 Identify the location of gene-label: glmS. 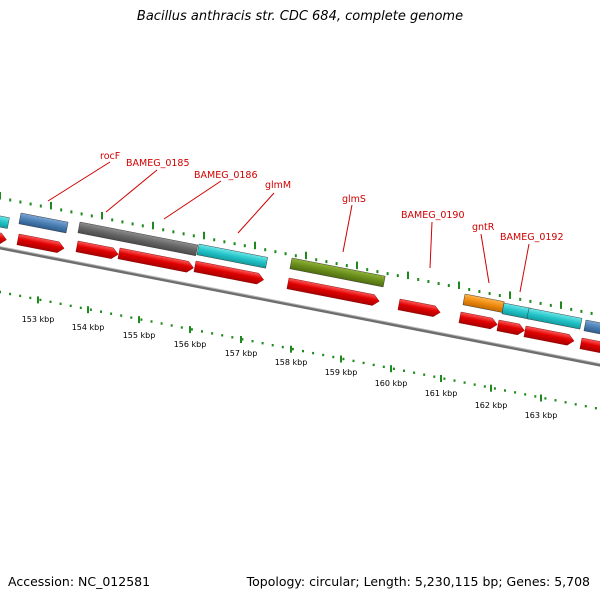
(354, 199).